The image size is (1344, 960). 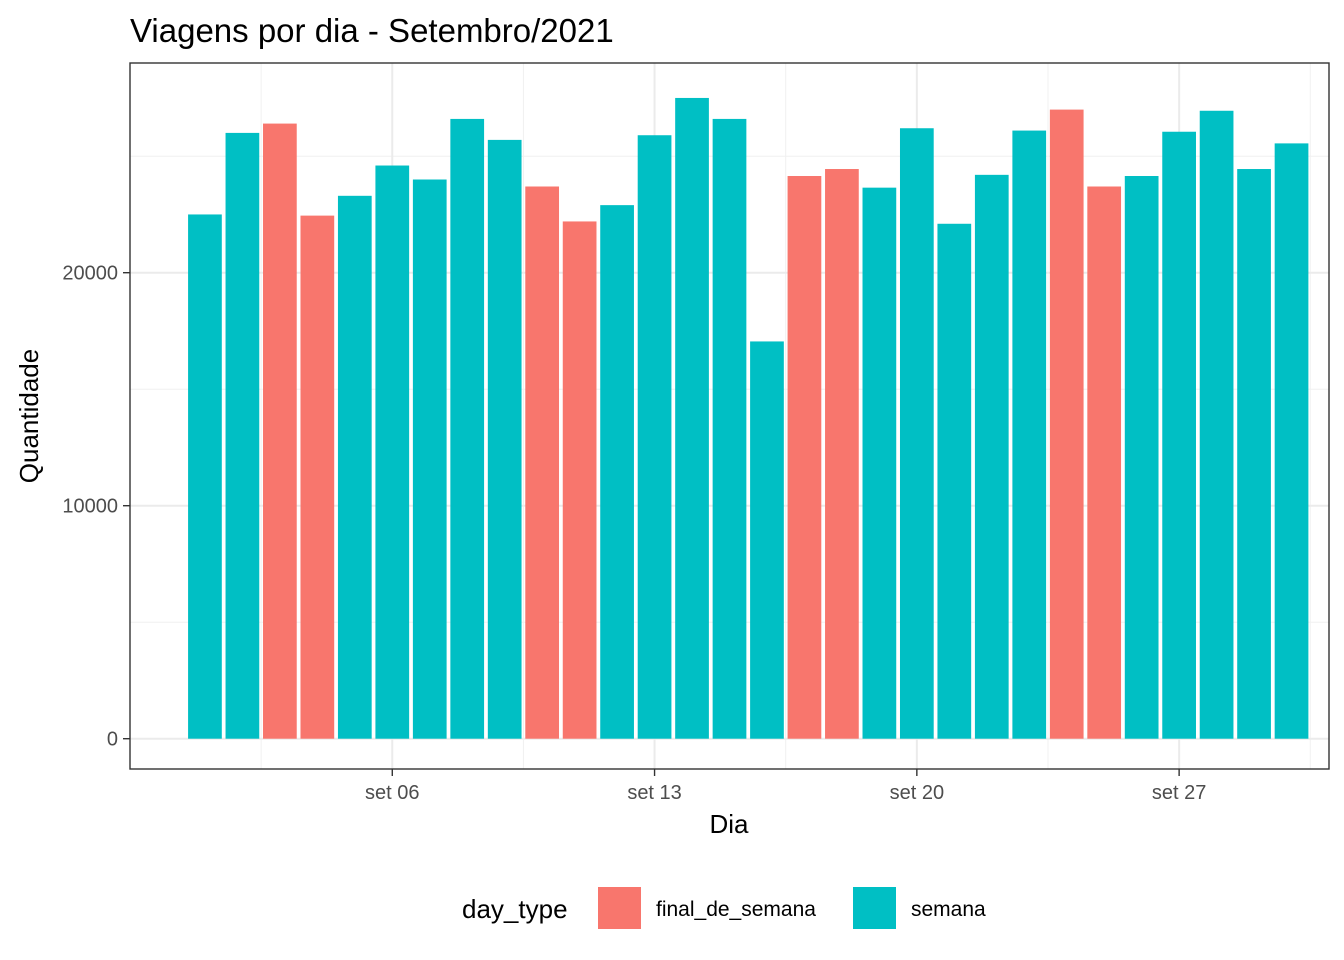 I want to click on y-axis: 0 10000 20000, so click(x=96, y=507).